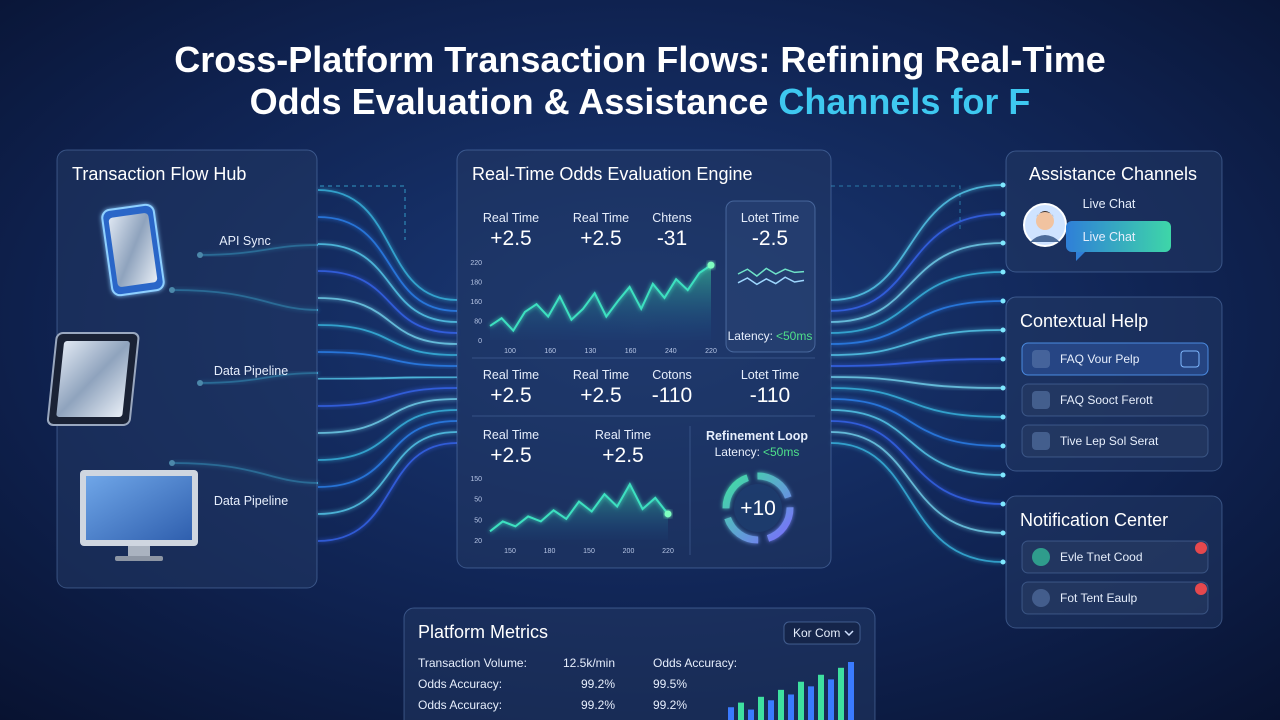 The image size is (1280, 720). Describe the element at coordinates (770, 238) in the screenshot. I see `metric-value: -2.5` at that location.